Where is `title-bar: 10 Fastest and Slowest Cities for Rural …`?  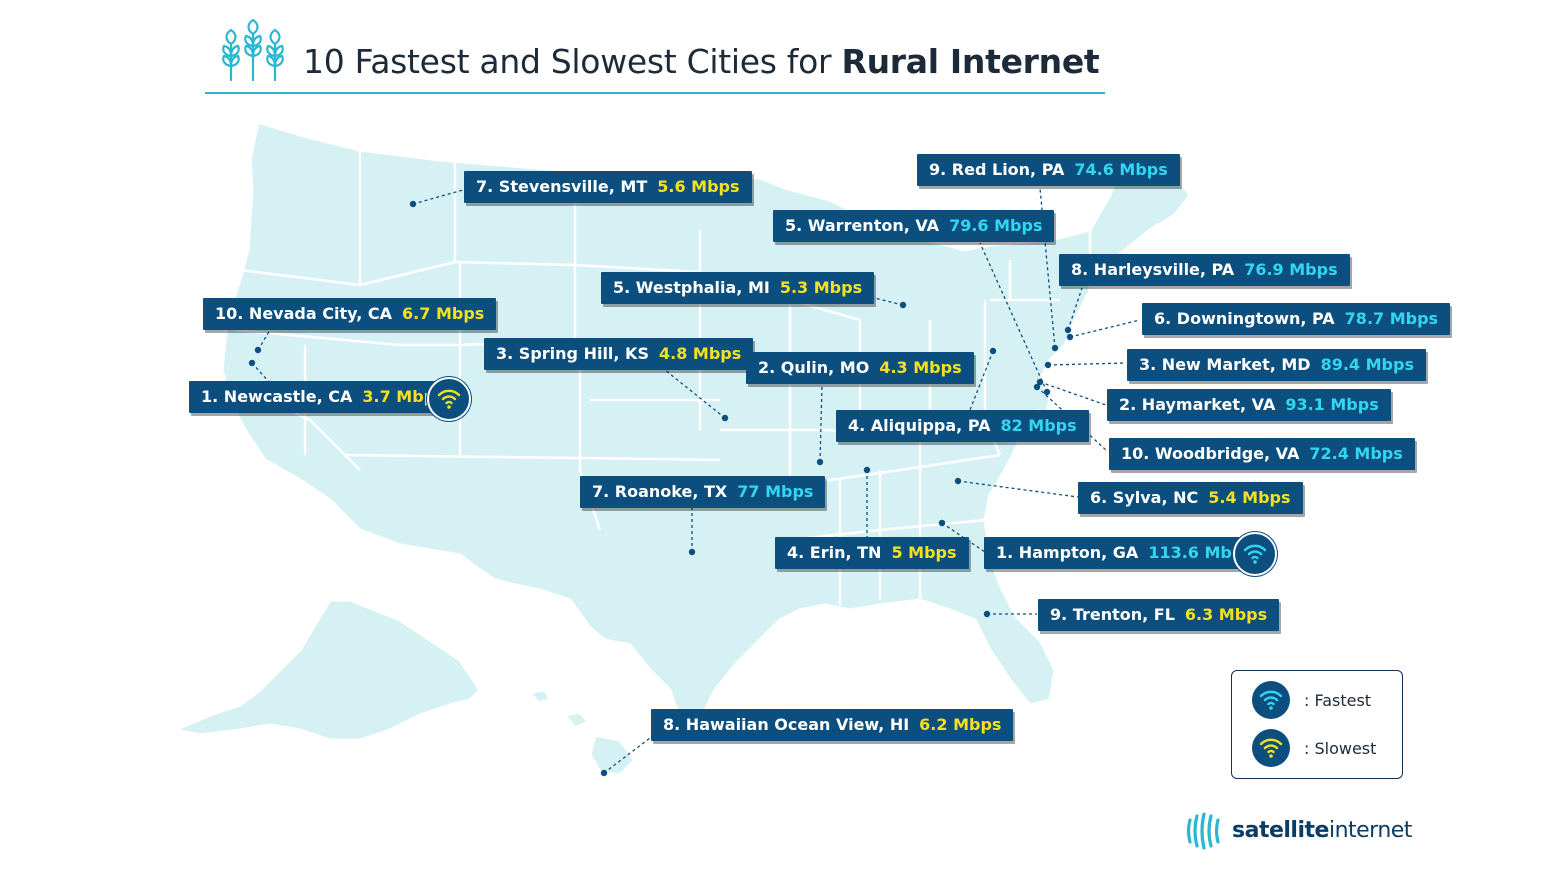
title-bar: 10 Fastest and Slowest Cities for Rural … is located at coordinates (655, 56).